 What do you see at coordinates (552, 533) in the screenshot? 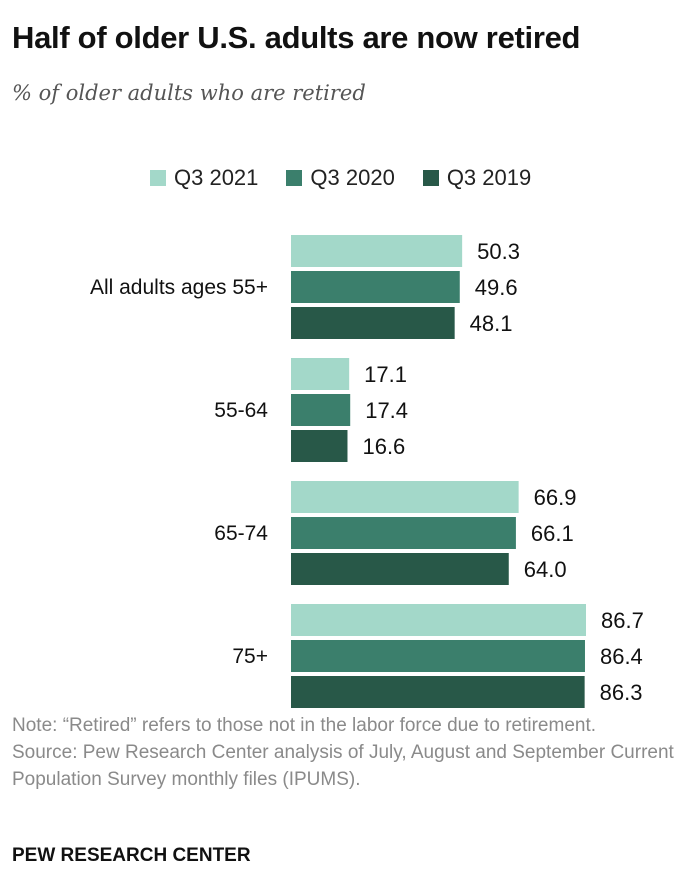
I see `value-label-65-74-q3-2020: 66.1` at bounding box center [552, 533].